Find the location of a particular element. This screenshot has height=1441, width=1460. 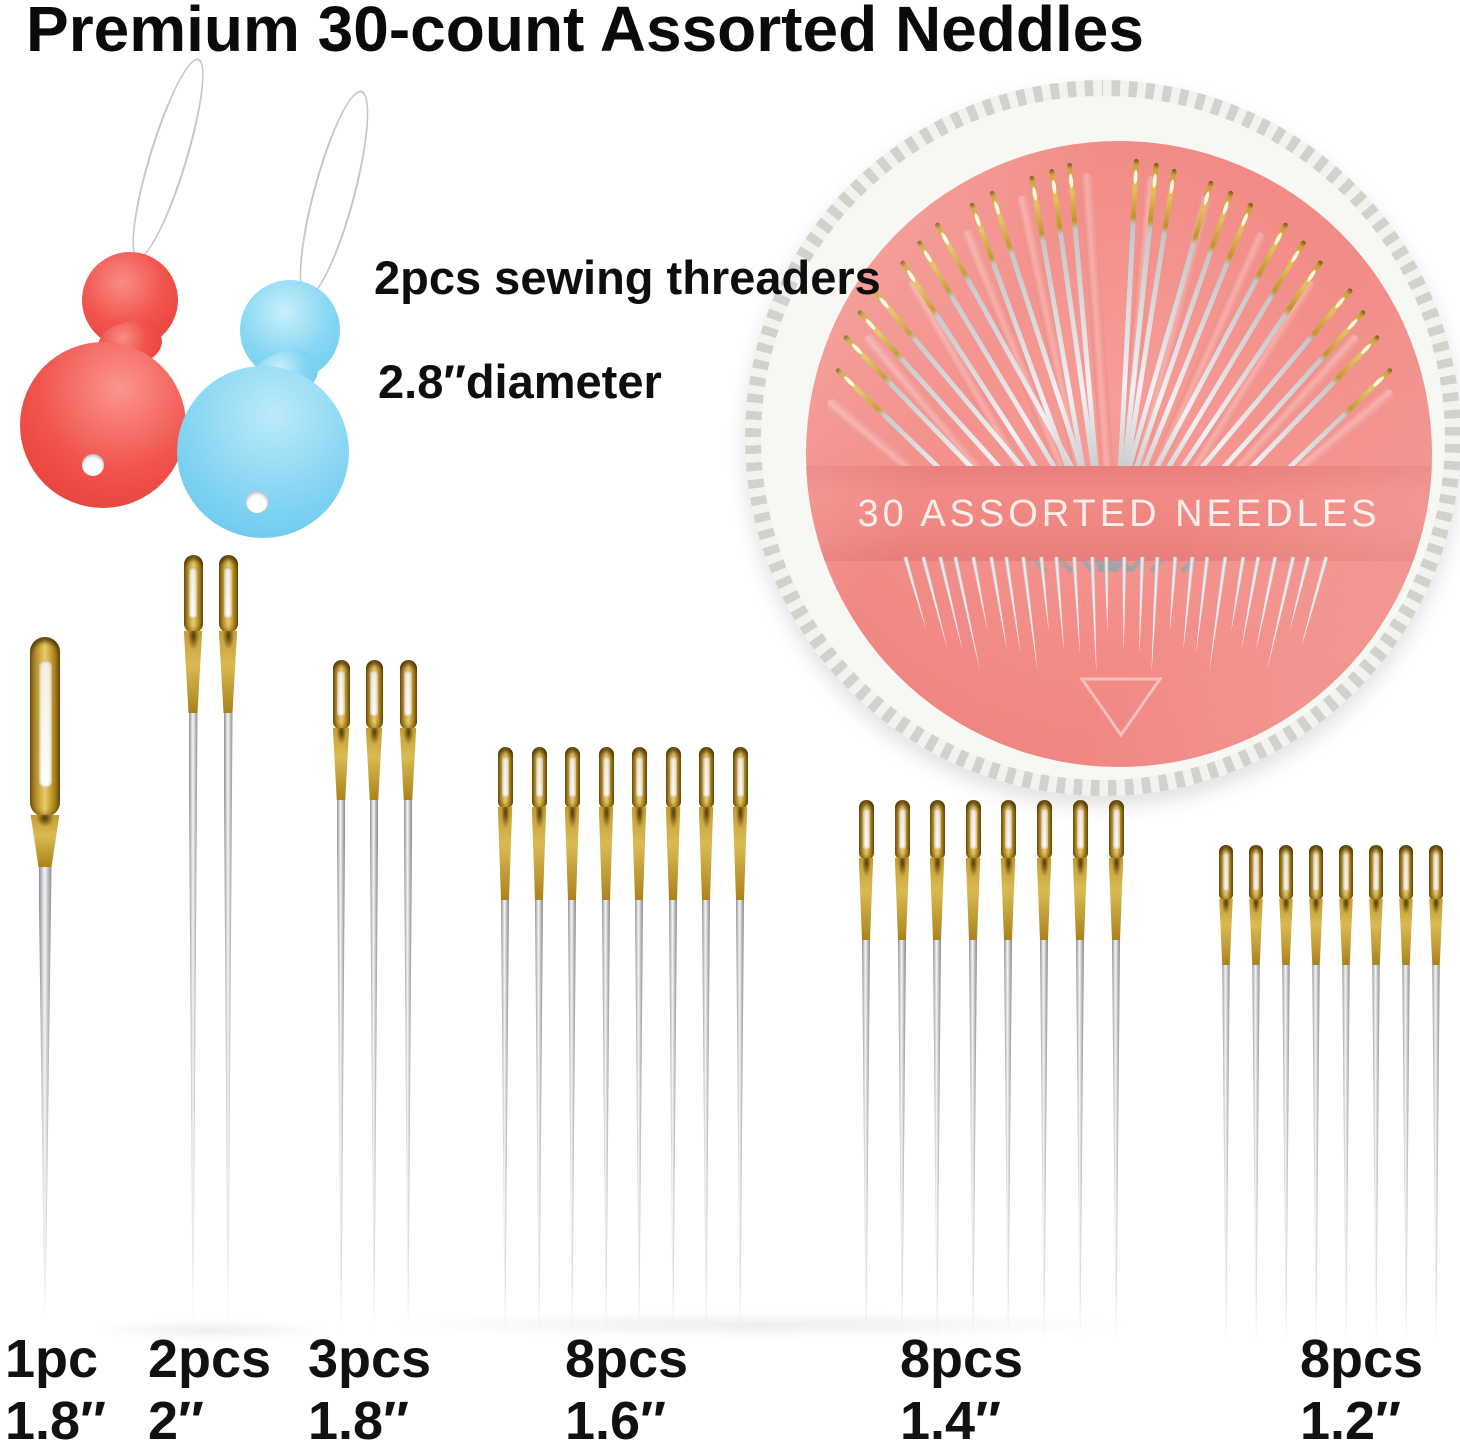

group-count-label: 3pcs is located at coordinates (370, 1359).